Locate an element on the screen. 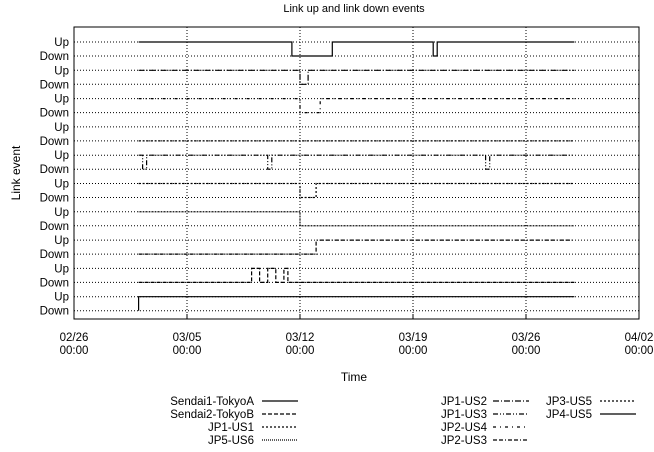  legend-label: Sendai2-TokyoB is located at coordinates (212, 415).